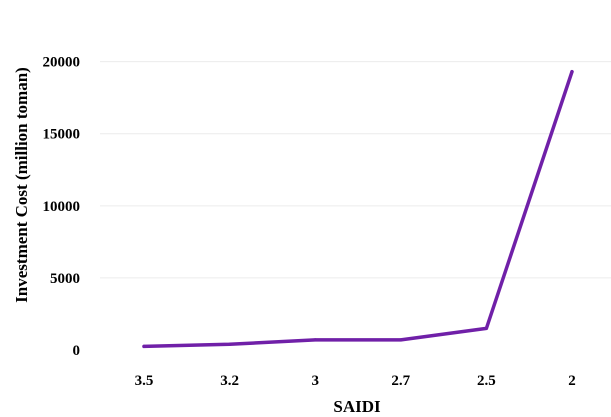 The image size is (611, 417). I want to click on x-tick-label: 3.5, so click(144, 381).